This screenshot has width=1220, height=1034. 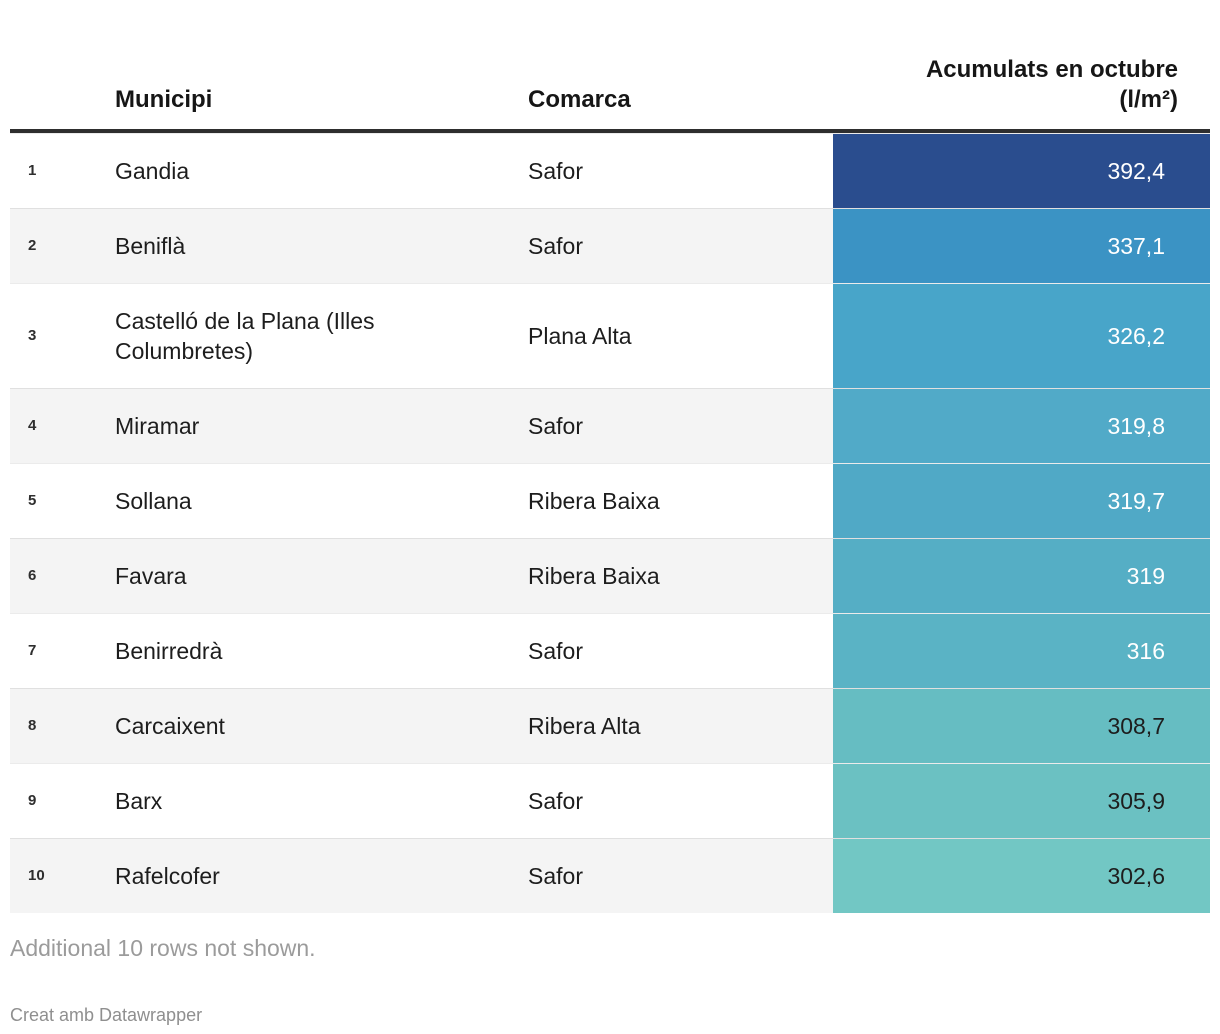 I want to click on table-row: 5 Sollana Ribera Baixa 319,7, so click(x=610, y=500).